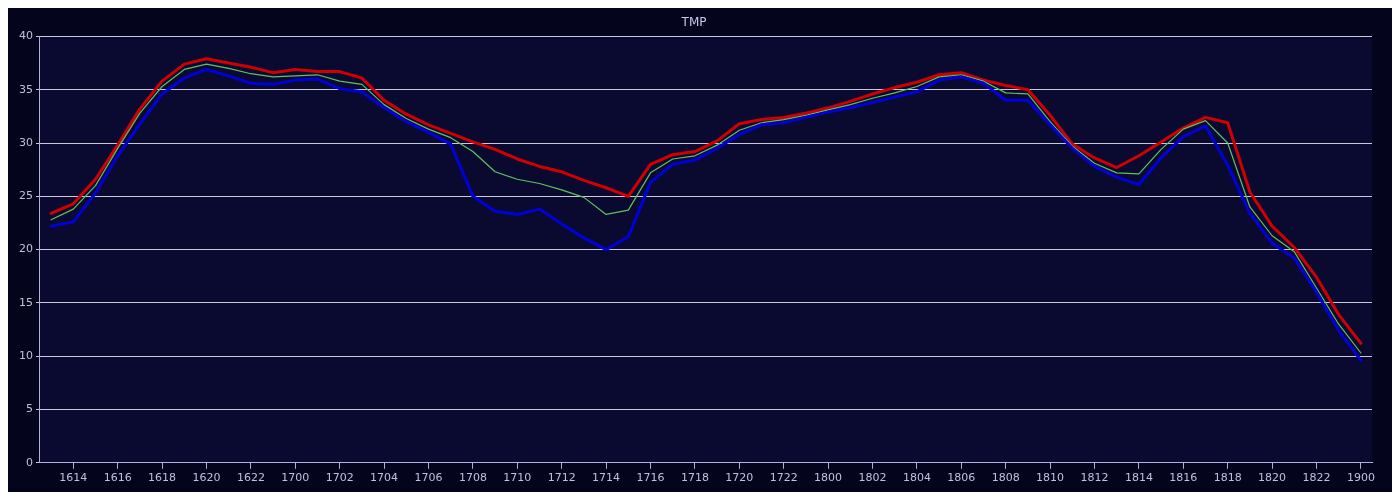 The image size is (1400, 500). I want to click on y-tick-label: 20, so click(26, 249).